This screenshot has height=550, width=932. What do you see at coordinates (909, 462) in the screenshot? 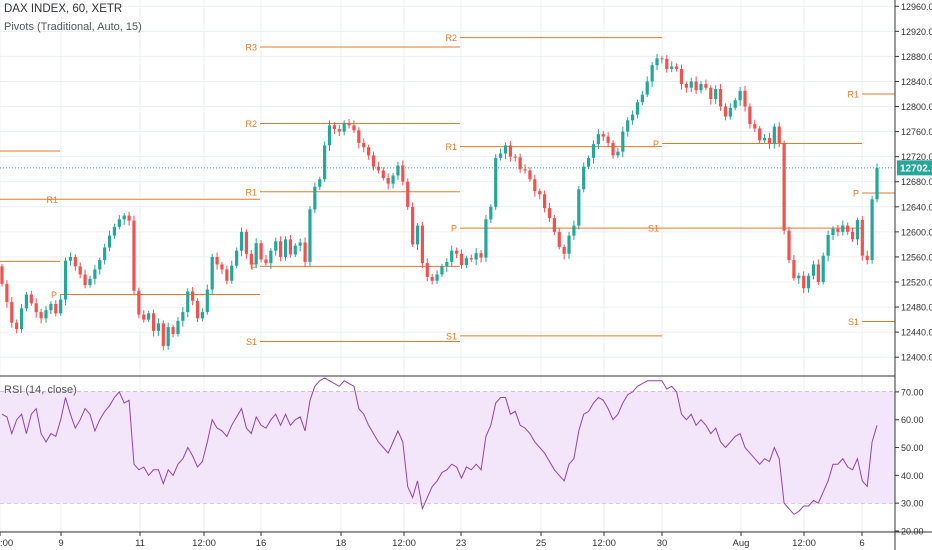
I see `rsi-axis: 70.00 60.00 50.00 40.00 30.00 20.00` at bounding box center [909, 462].